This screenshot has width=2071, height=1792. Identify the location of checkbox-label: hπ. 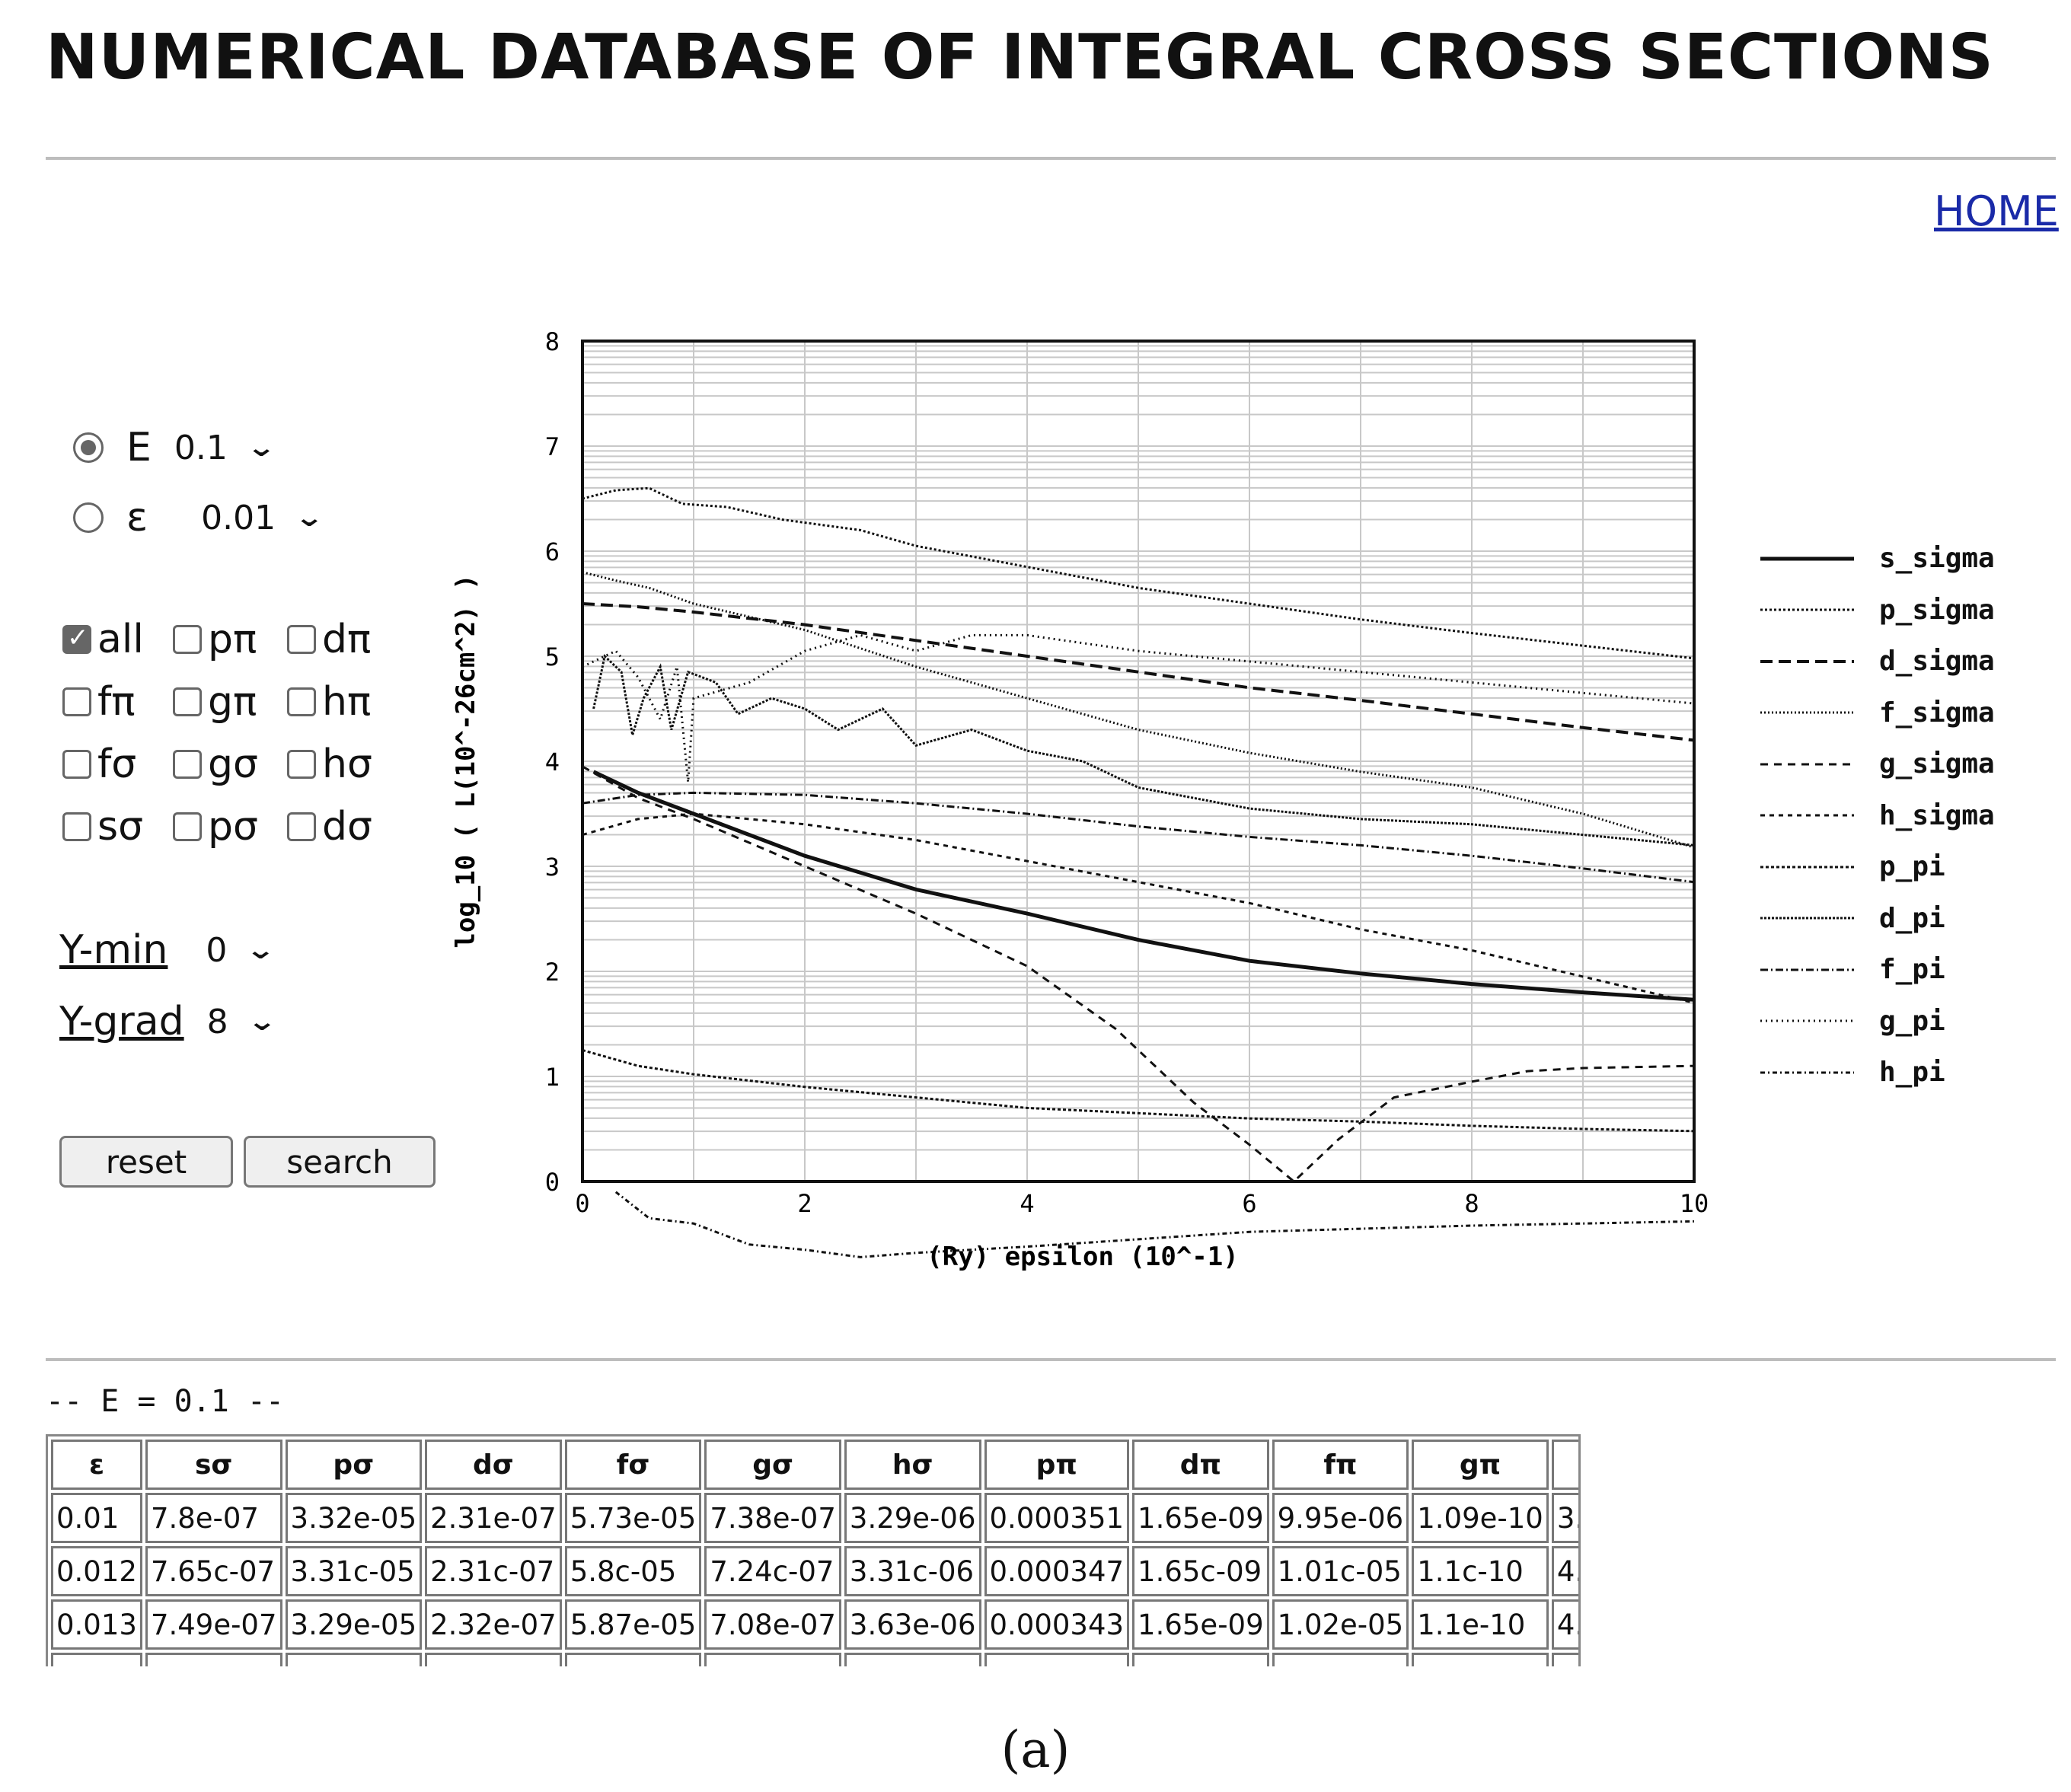
(347, 702).